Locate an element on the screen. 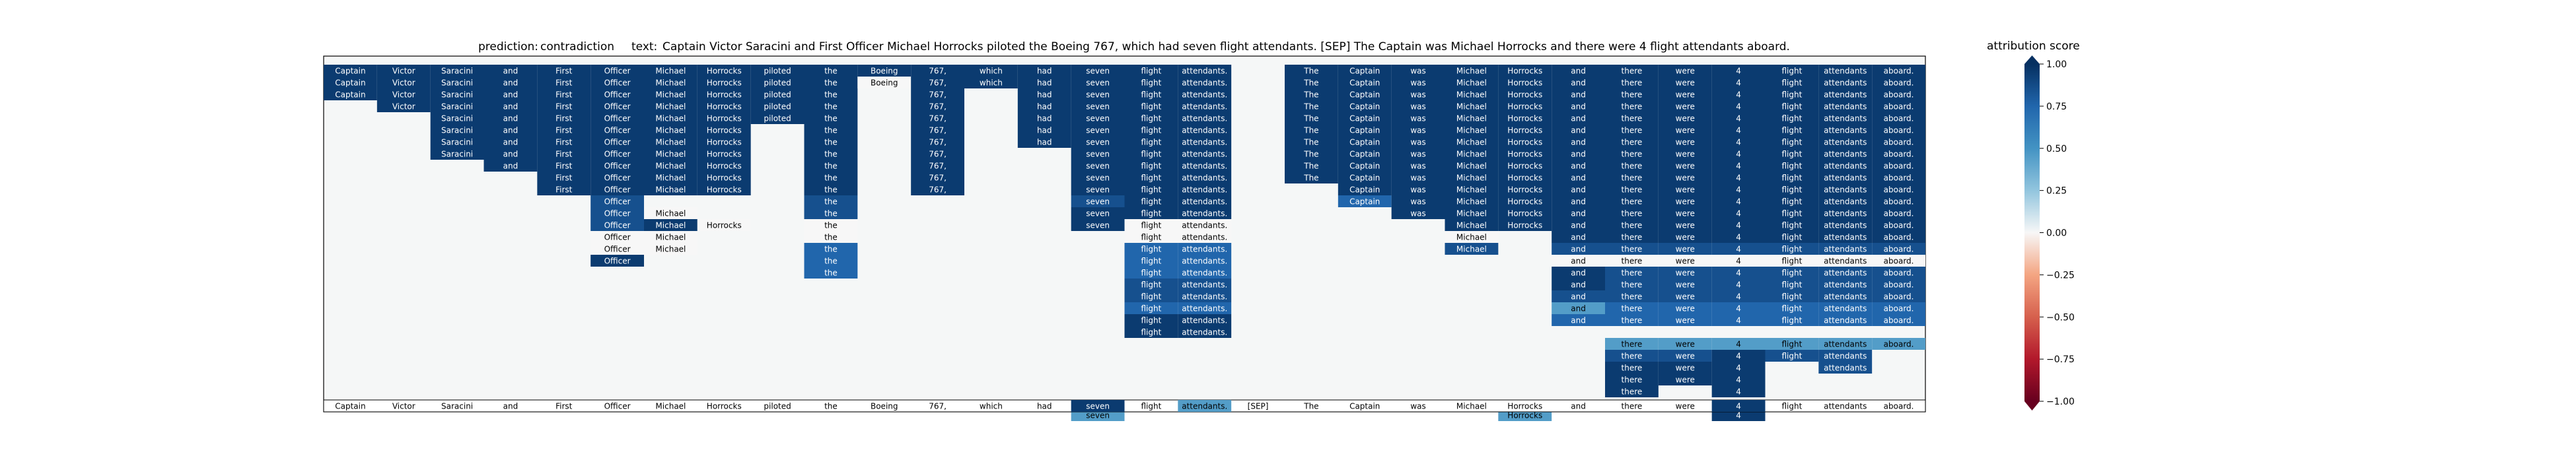 The width and height of the screenshot is (2576, 462). cell-token-label: The is located at coordinates (1310, 71).